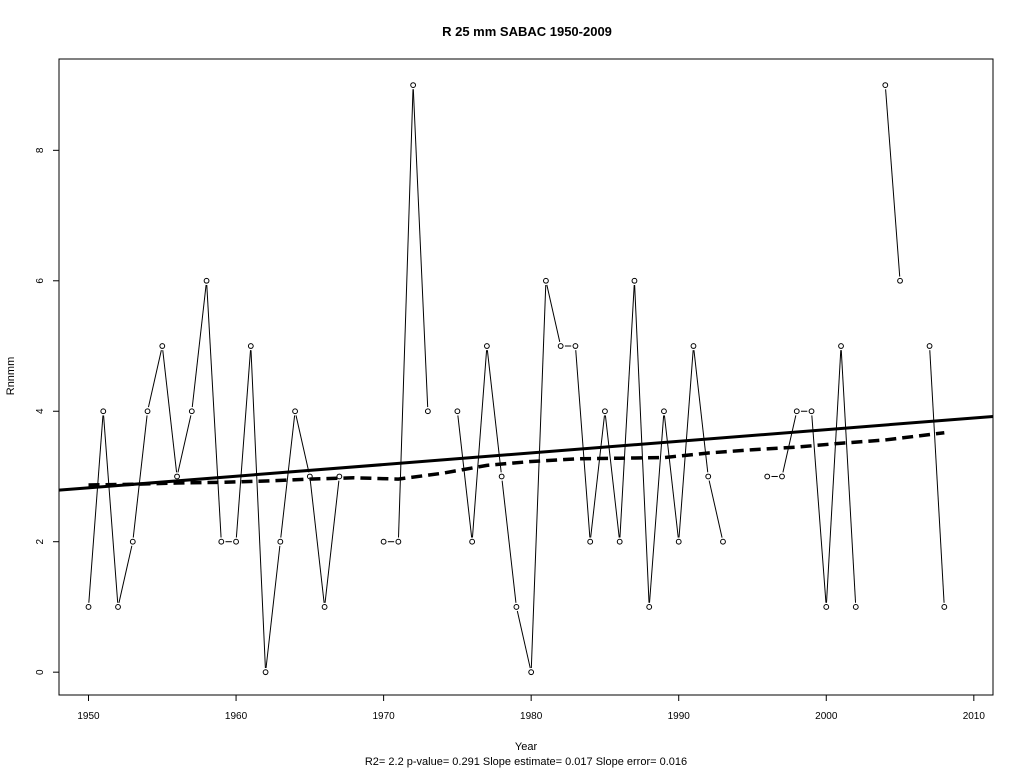 The image size is (1024, 768). What do you see at coordinates (531, 716) in the screenshot?
I see `x-tick-label: 1980` at bounding box center [531, 716].